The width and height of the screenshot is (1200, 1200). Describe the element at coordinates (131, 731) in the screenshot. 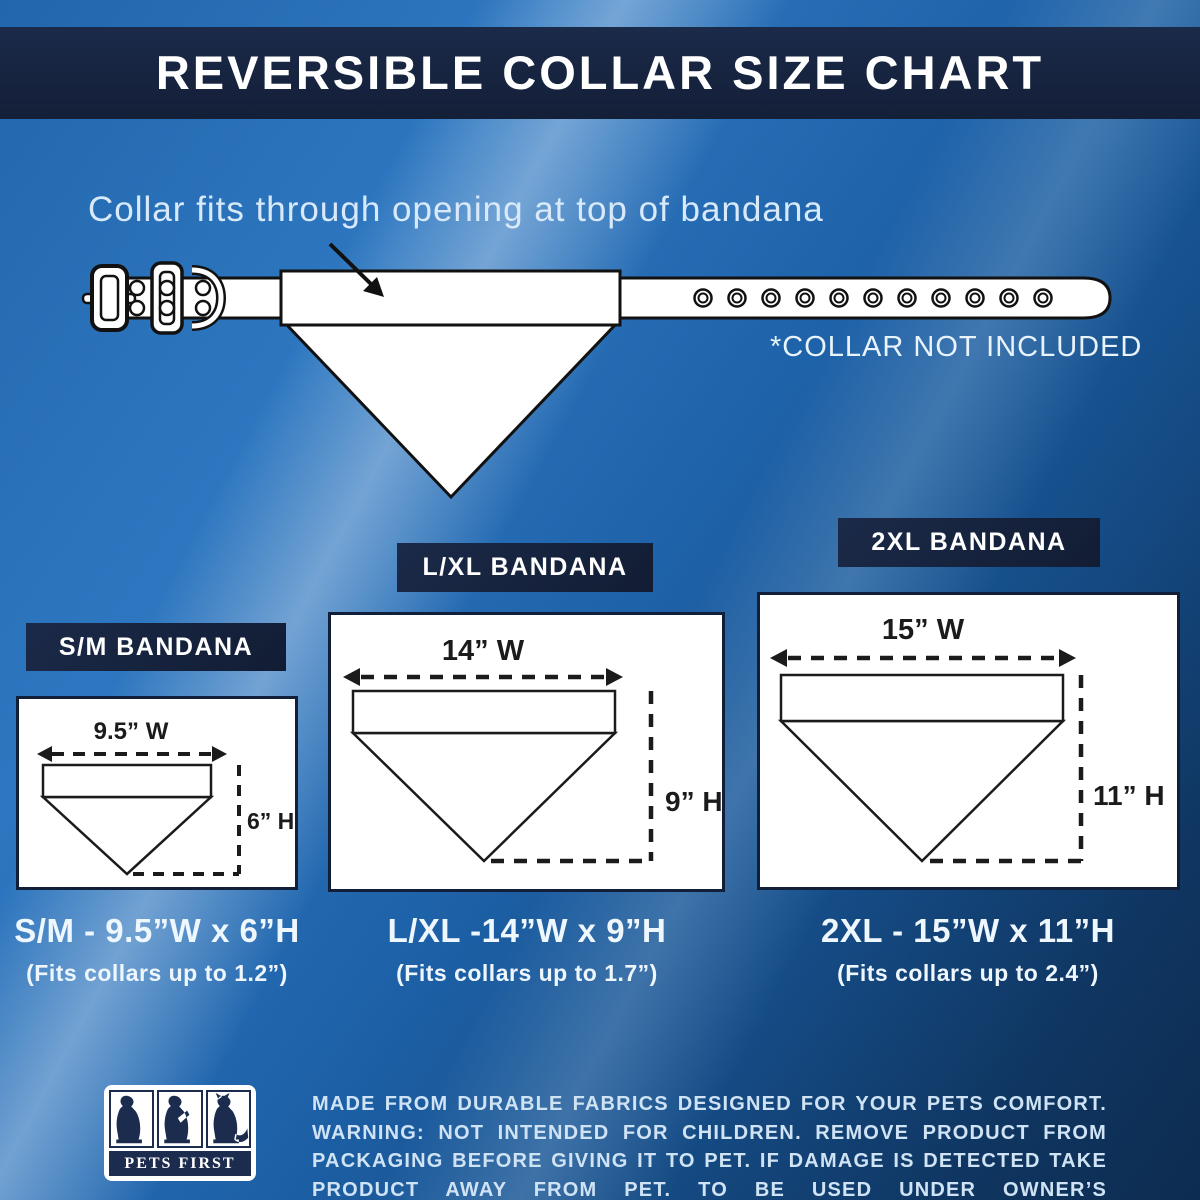

I see `sm-width-label: 9.5” W` at that location.